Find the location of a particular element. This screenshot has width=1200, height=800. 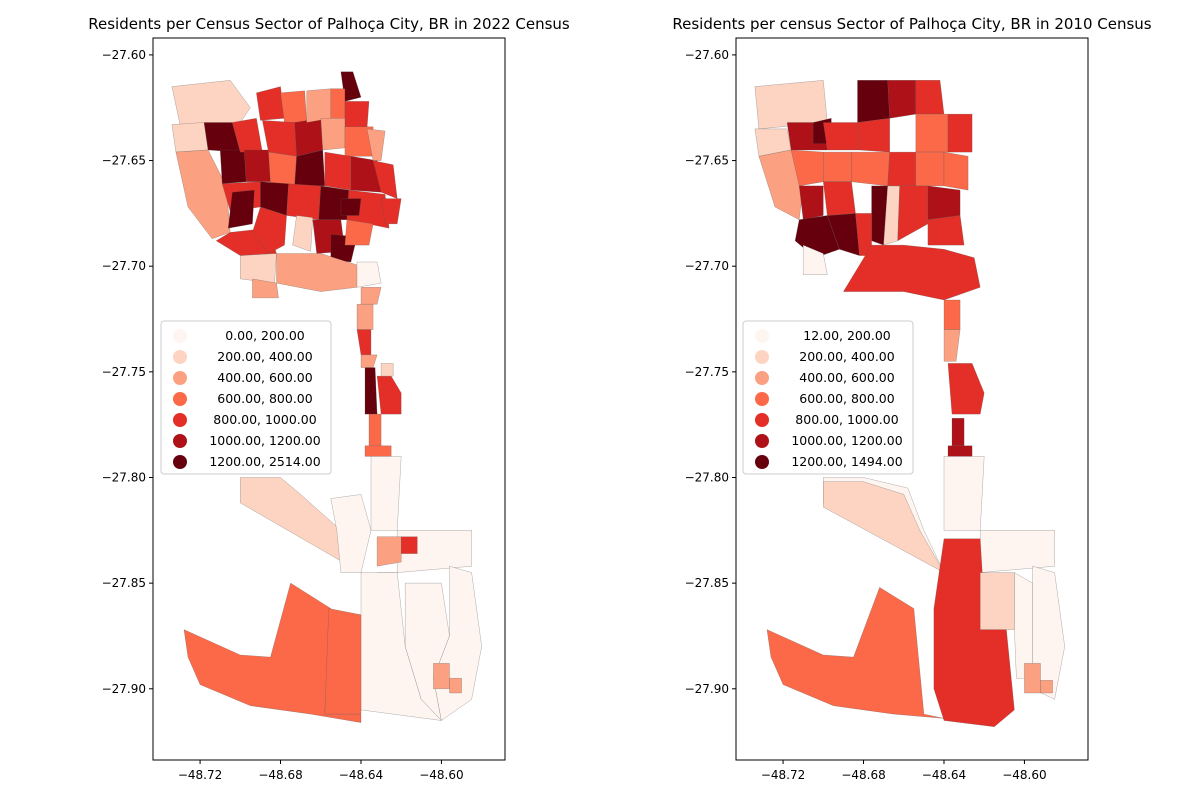

legend-label: 12.00, 200.00 is located at coordinates (847, 335).